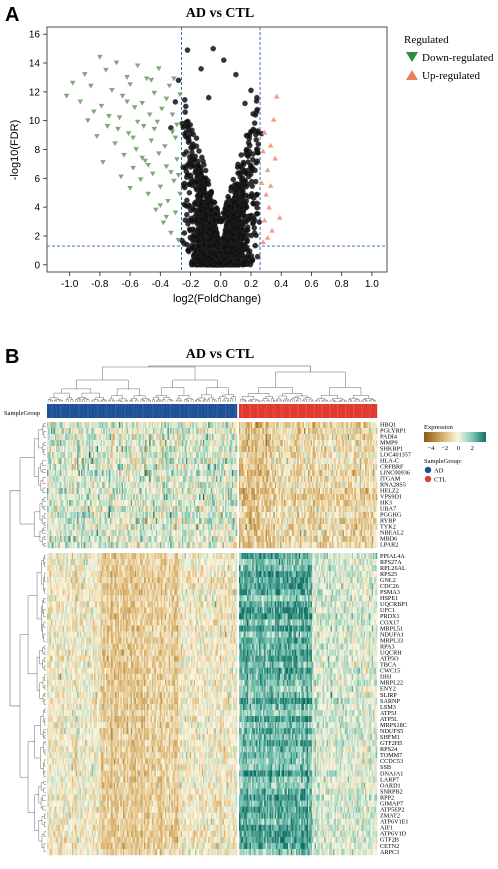  What do you see at coordinates (161, 284) in the screenshot?
I see `x-tick-label: -0.4` at bounding box center [161, 284].